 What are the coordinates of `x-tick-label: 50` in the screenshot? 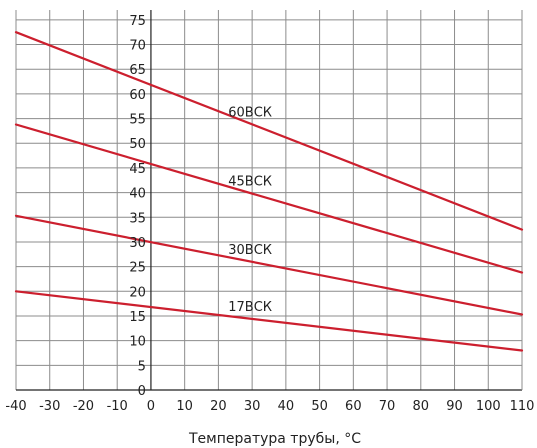 It's located at (319, 406).